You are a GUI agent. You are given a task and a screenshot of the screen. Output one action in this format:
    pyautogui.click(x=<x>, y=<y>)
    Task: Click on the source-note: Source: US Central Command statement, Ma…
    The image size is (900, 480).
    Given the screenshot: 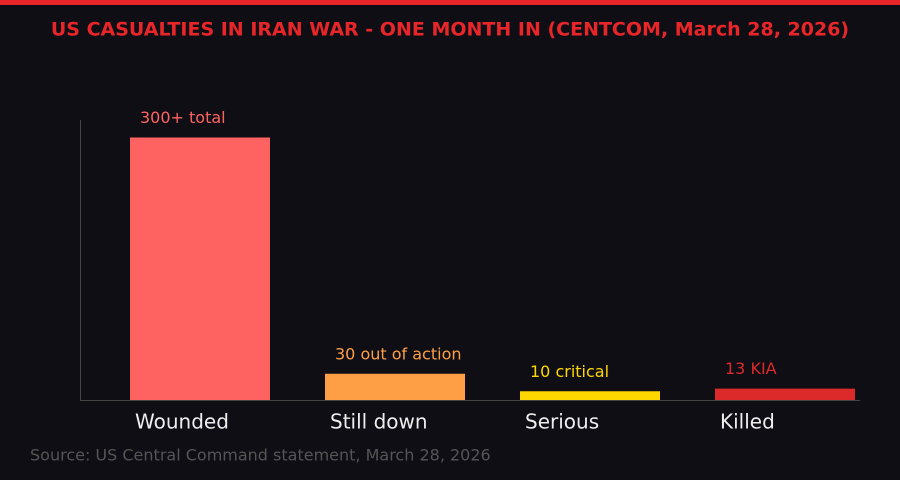 What is the action you would take?
    pyautogui.click(x=260, y=455)
    